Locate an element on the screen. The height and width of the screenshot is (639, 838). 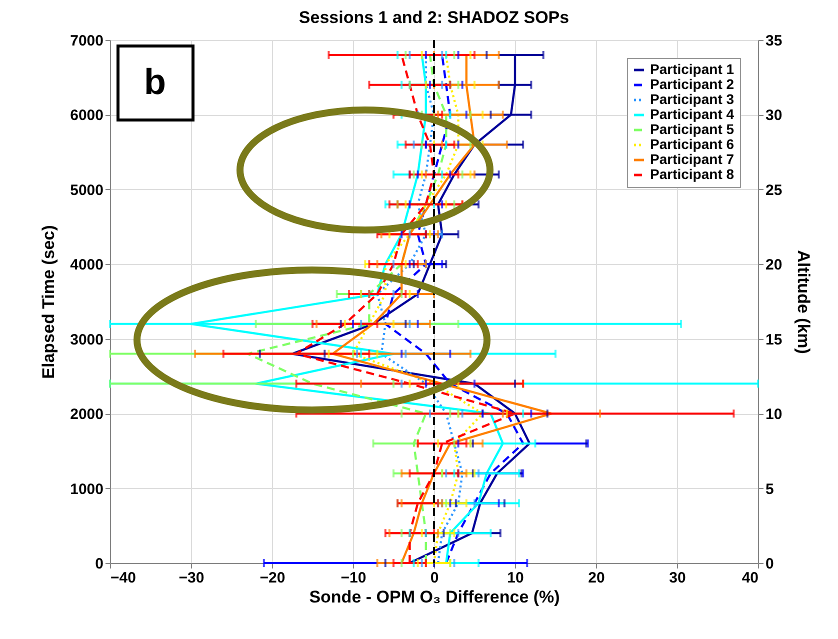
y2-tick-label: 15 is located at coordinates (774, 339).